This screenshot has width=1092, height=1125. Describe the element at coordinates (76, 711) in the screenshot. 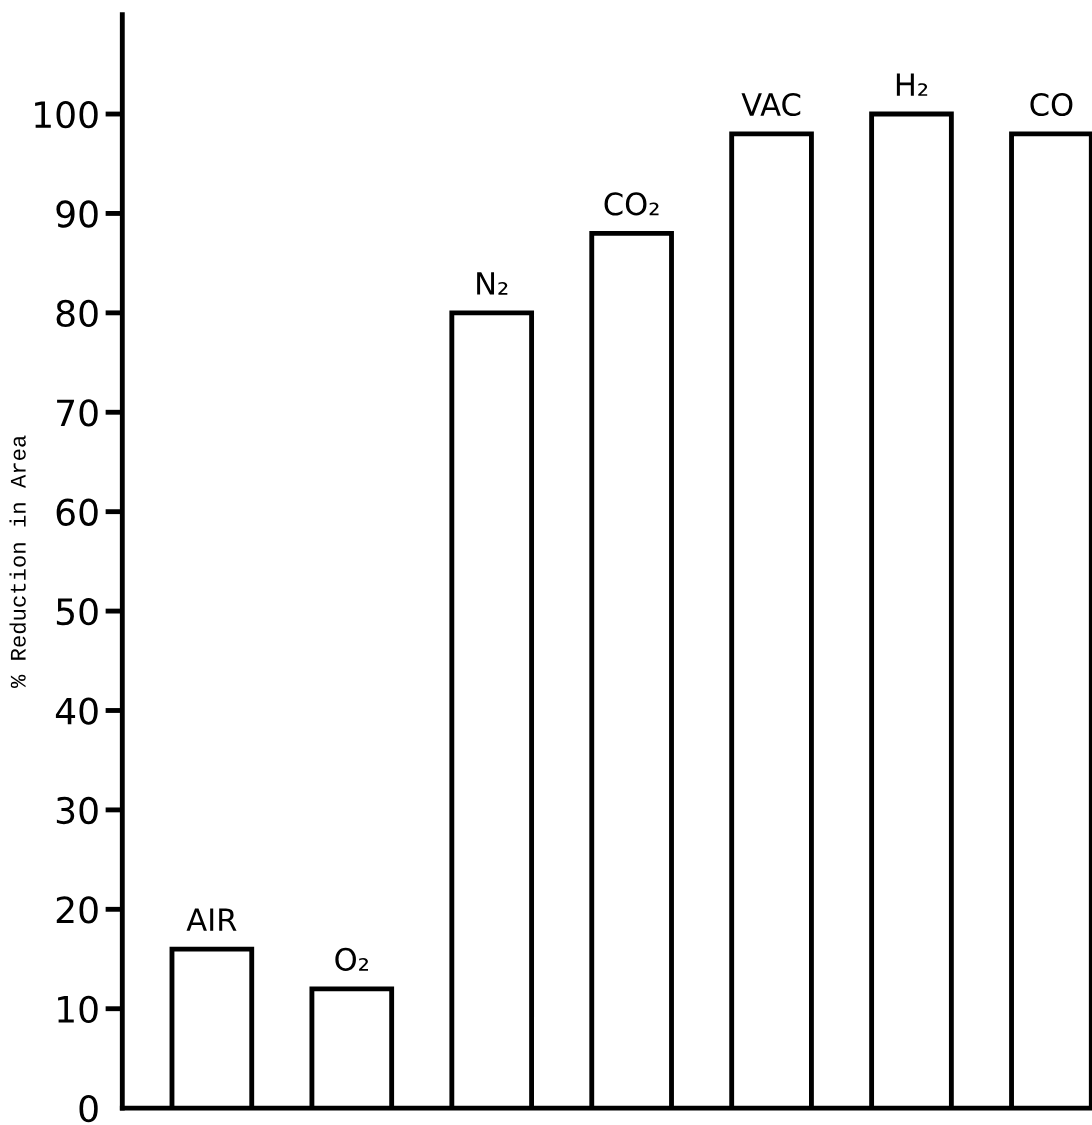

I see `y-tick-label: 40` at that location.